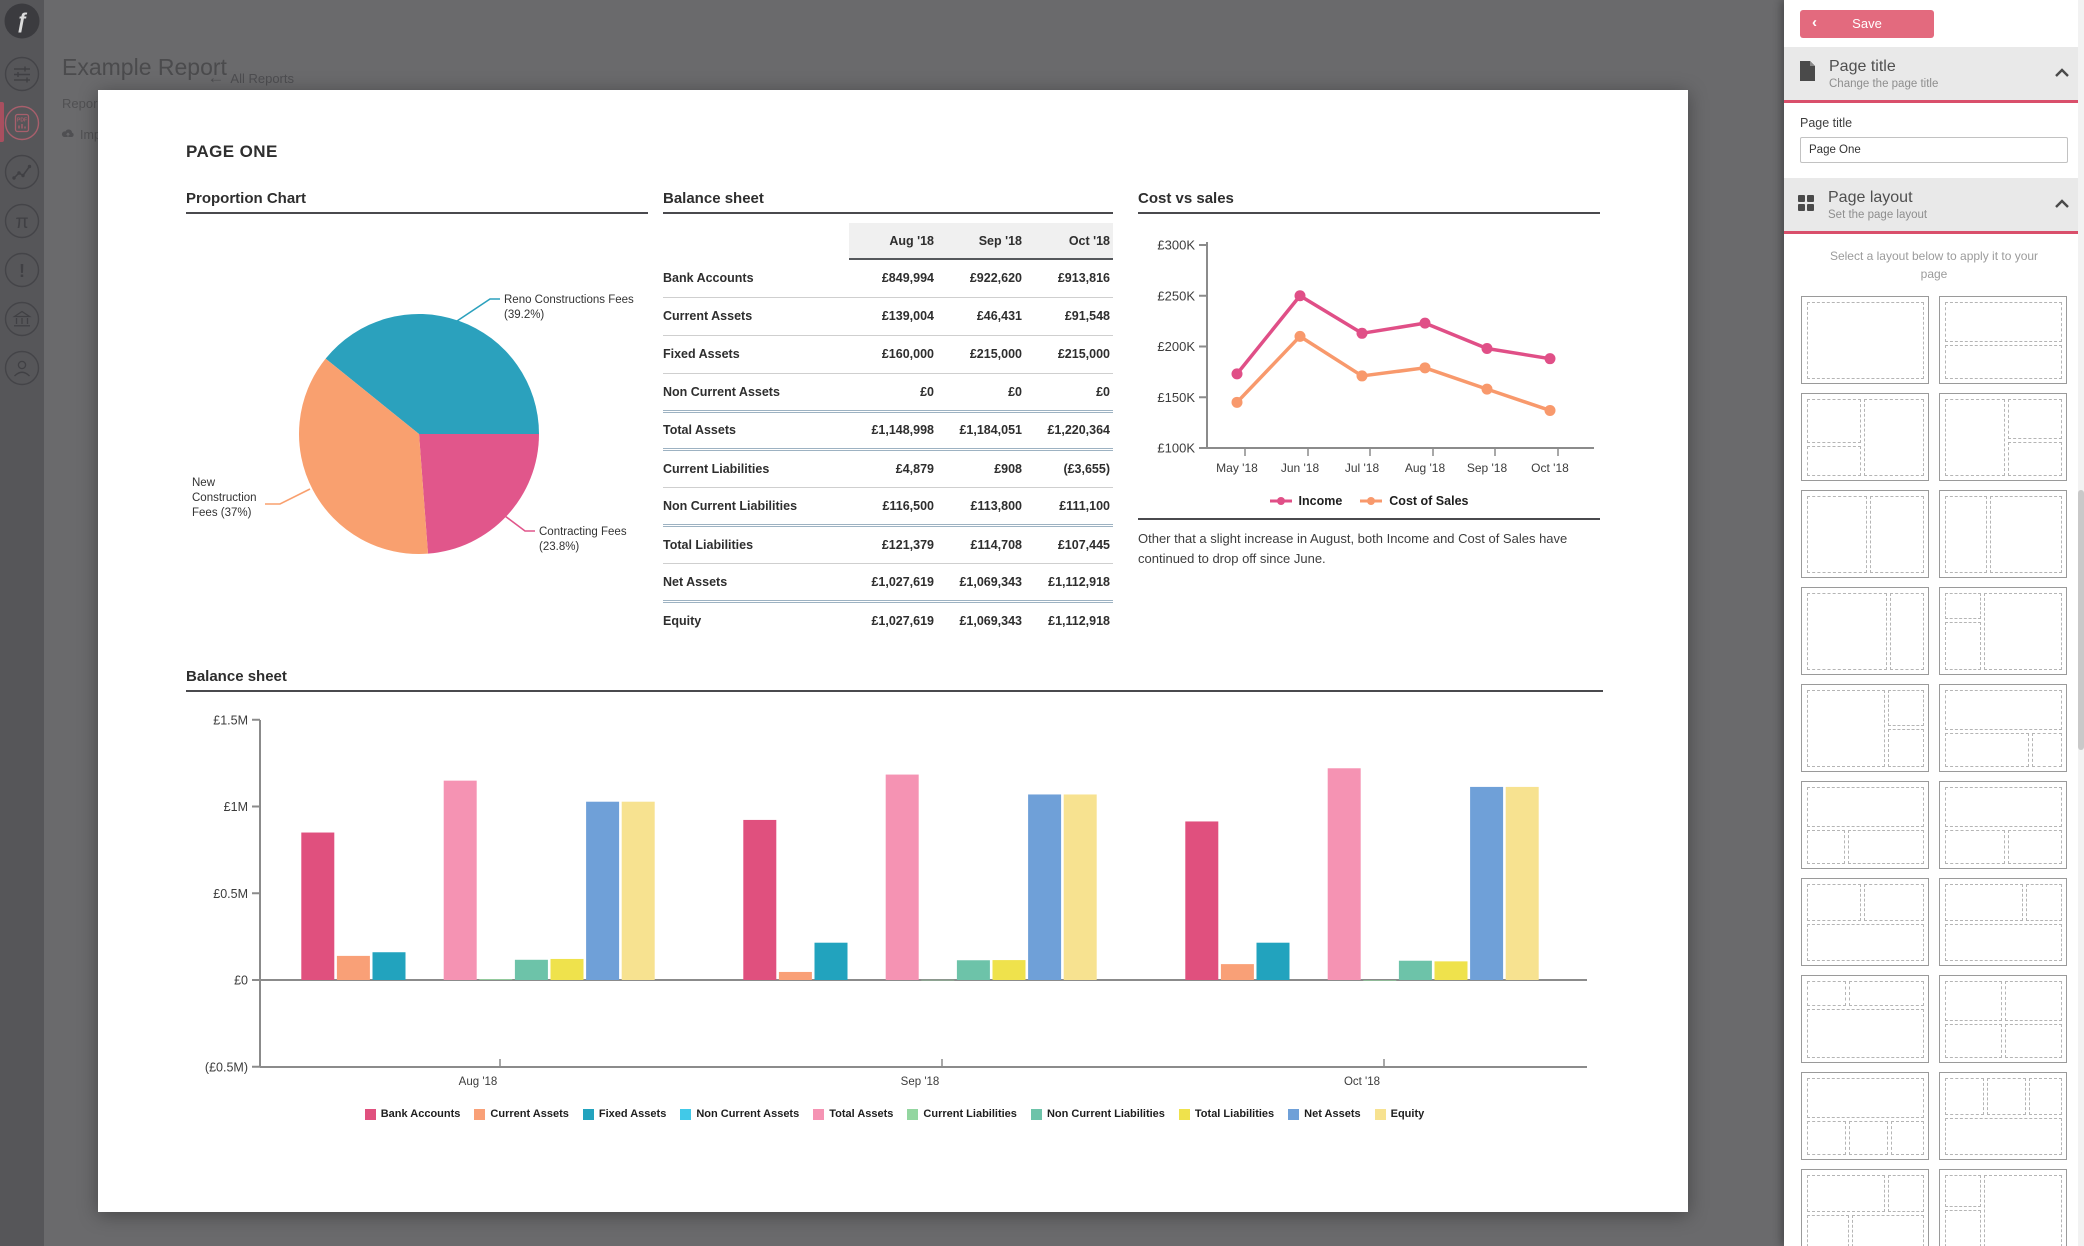 The image size is (2084, 1246). Describe the element at coordinates (241, 981) in the screenshot. I see `svg-text: £0` at that location.